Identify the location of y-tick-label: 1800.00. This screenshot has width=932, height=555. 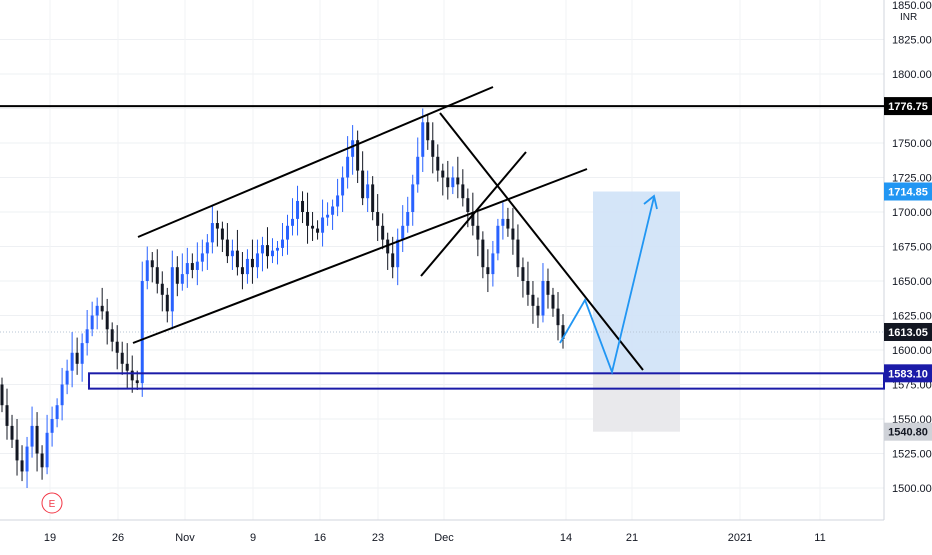
(912, 75).